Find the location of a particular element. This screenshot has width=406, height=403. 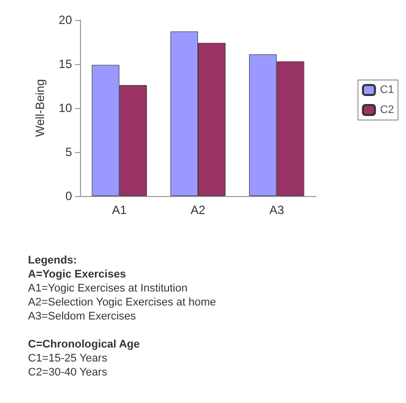

x-tick-label: A1 is located at coordinates (119, 210).